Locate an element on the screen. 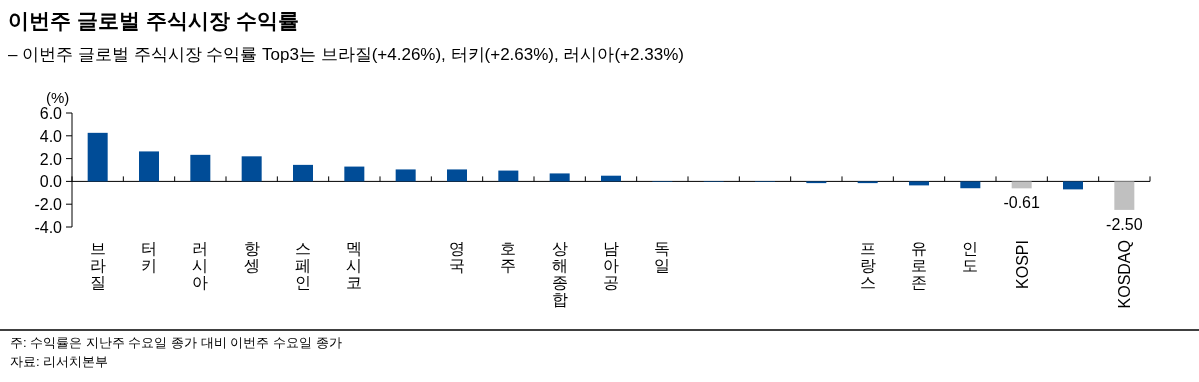 The width and height of the screenshot is (1199, 382). x-tick-label: 스페인 is located at coordinates (303, 265).